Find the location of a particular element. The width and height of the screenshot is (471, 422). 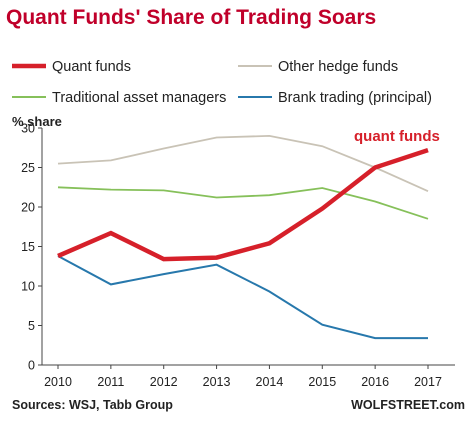

x-tick-label: 2013 is located at coordinates (217, 382).